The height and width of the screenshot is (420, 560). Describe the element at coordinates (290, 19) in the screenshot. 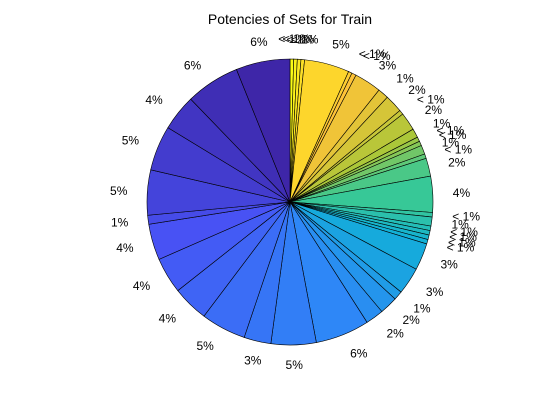

I see `chart-title: Potencies of Sets for Train` at that location.